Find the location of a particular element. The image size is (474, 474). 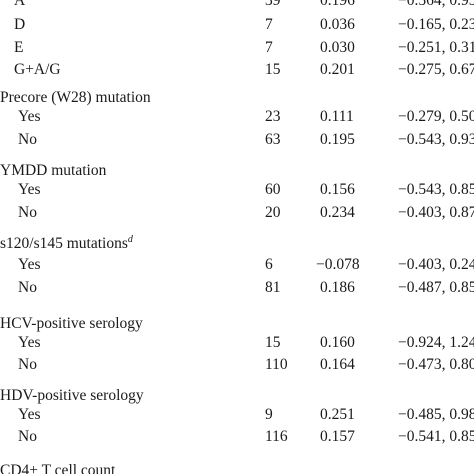

row-ci: −0.543, 0.855 is located at coordinates (436, 189).